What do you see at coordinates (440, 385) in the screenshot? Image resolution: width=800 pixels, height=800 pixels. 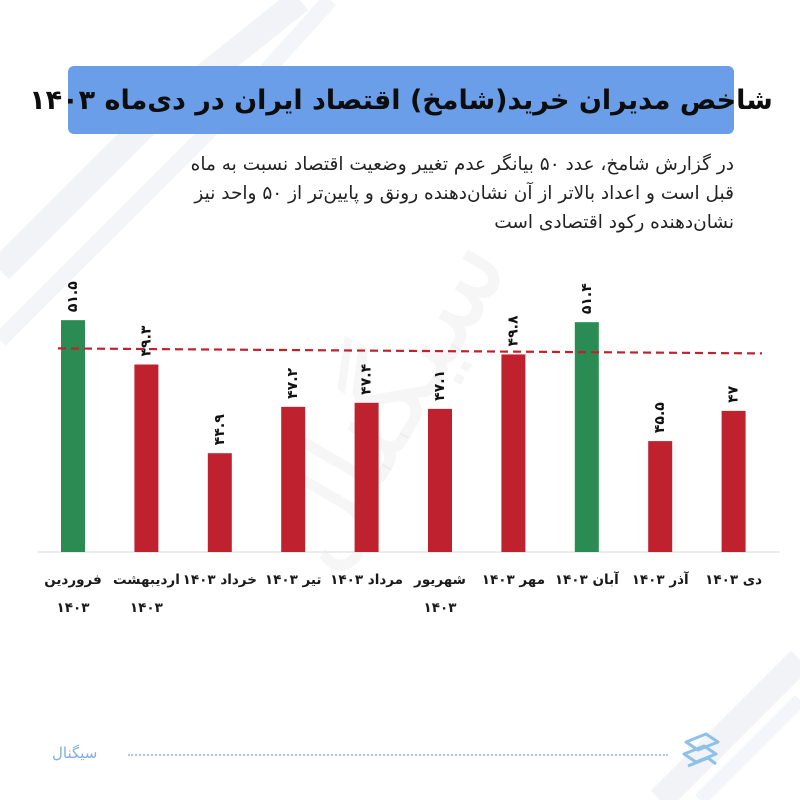 I see `bar-value-label: ۴۷.۱` at bounding box center [440, 385].